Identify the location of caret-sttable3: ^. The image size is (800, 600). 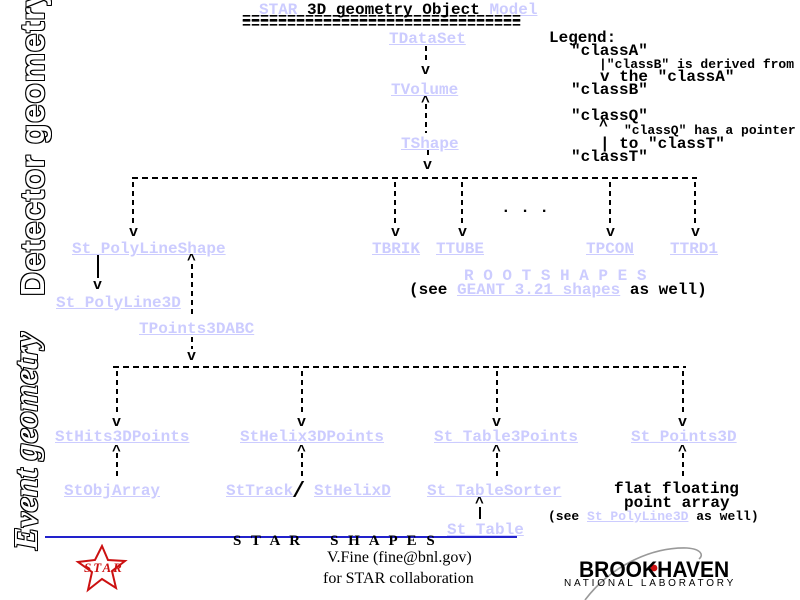
(497, 451).